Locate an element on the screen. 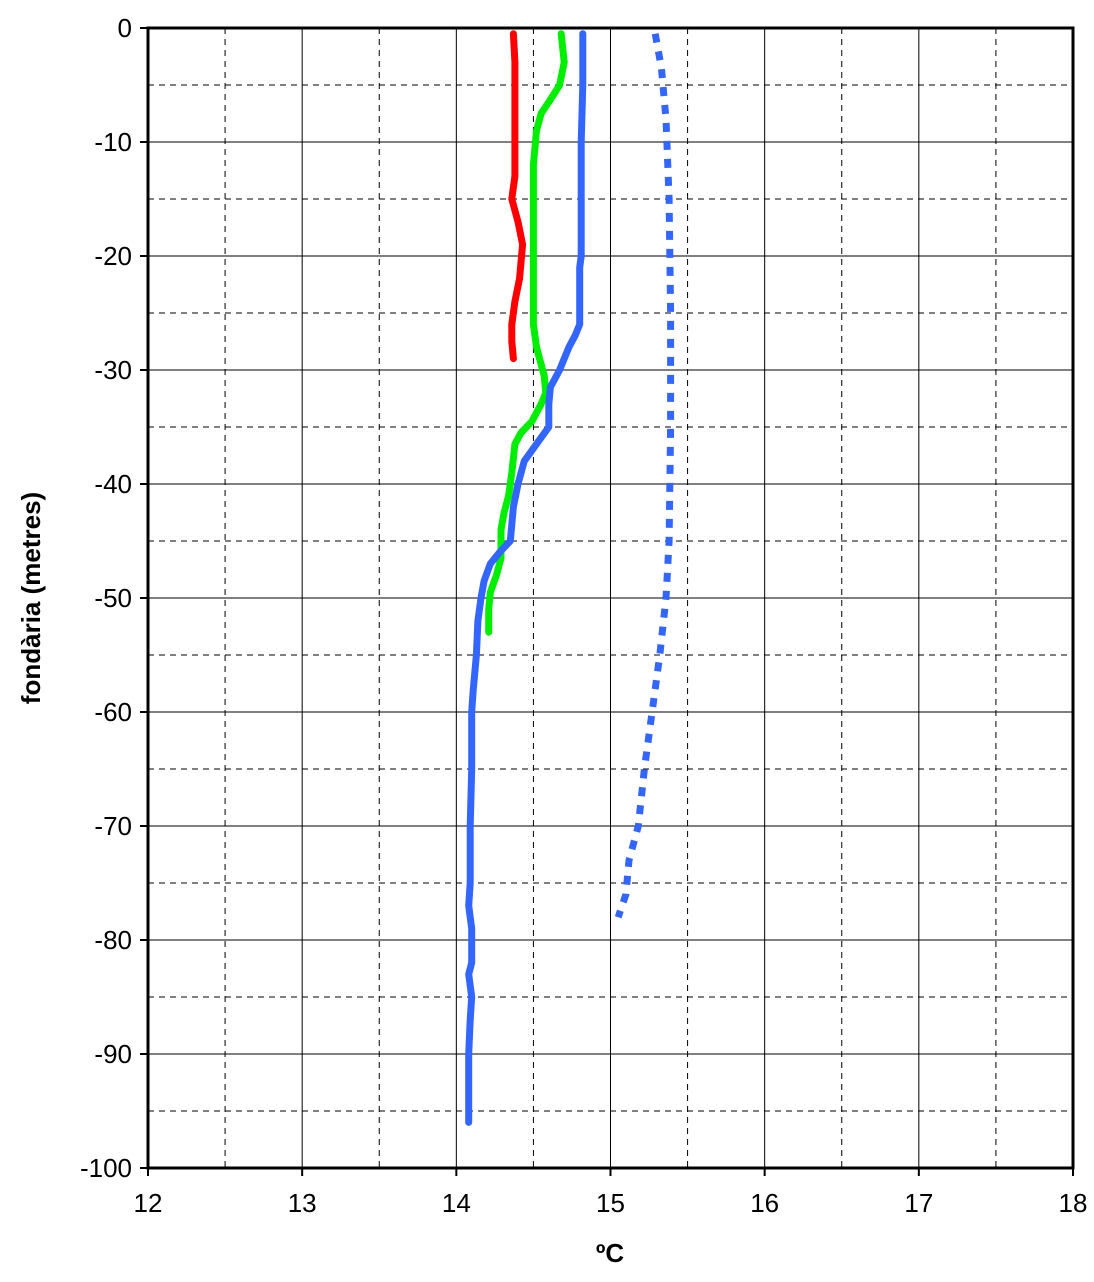 This screenshot has height=1282, width=1094. y-tick-label: -50 is located at coordinates (113, 598).